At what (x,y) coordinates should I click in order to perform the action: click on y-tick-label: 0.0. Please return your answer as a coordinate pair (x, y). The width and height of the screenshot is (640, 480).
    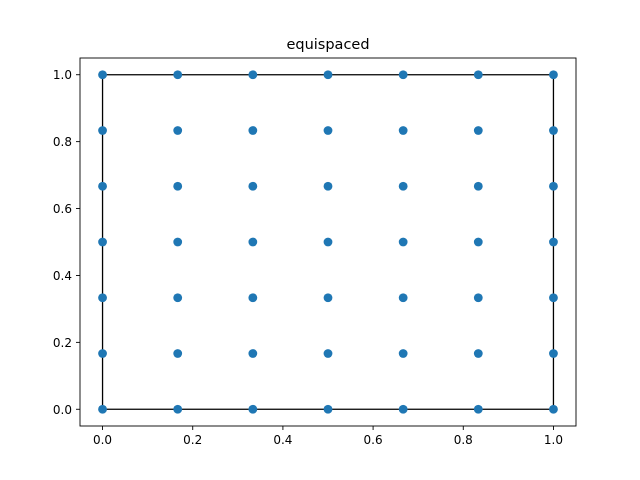
    Looking at the image, I should click on (62, 410).